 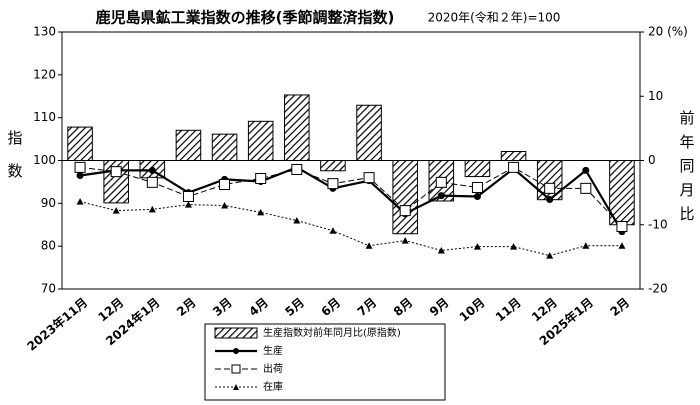 I want to click on x-tick-label: 4月, so click(x=258, y=307).